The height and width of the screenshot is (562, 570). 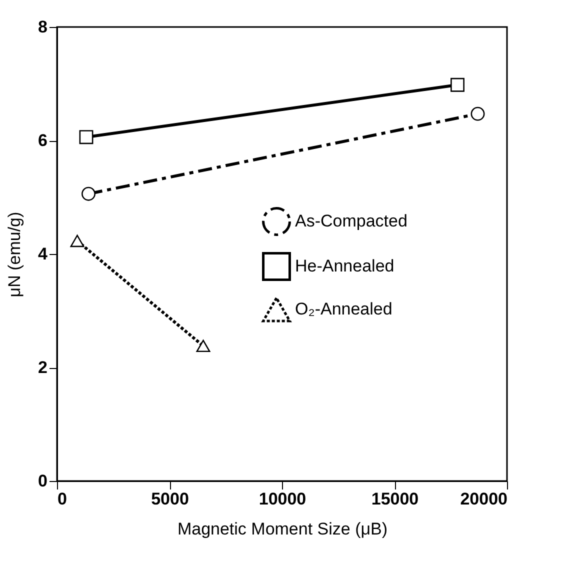 I want to click on x-tick-label: 5000, so click(x=170, y=499).